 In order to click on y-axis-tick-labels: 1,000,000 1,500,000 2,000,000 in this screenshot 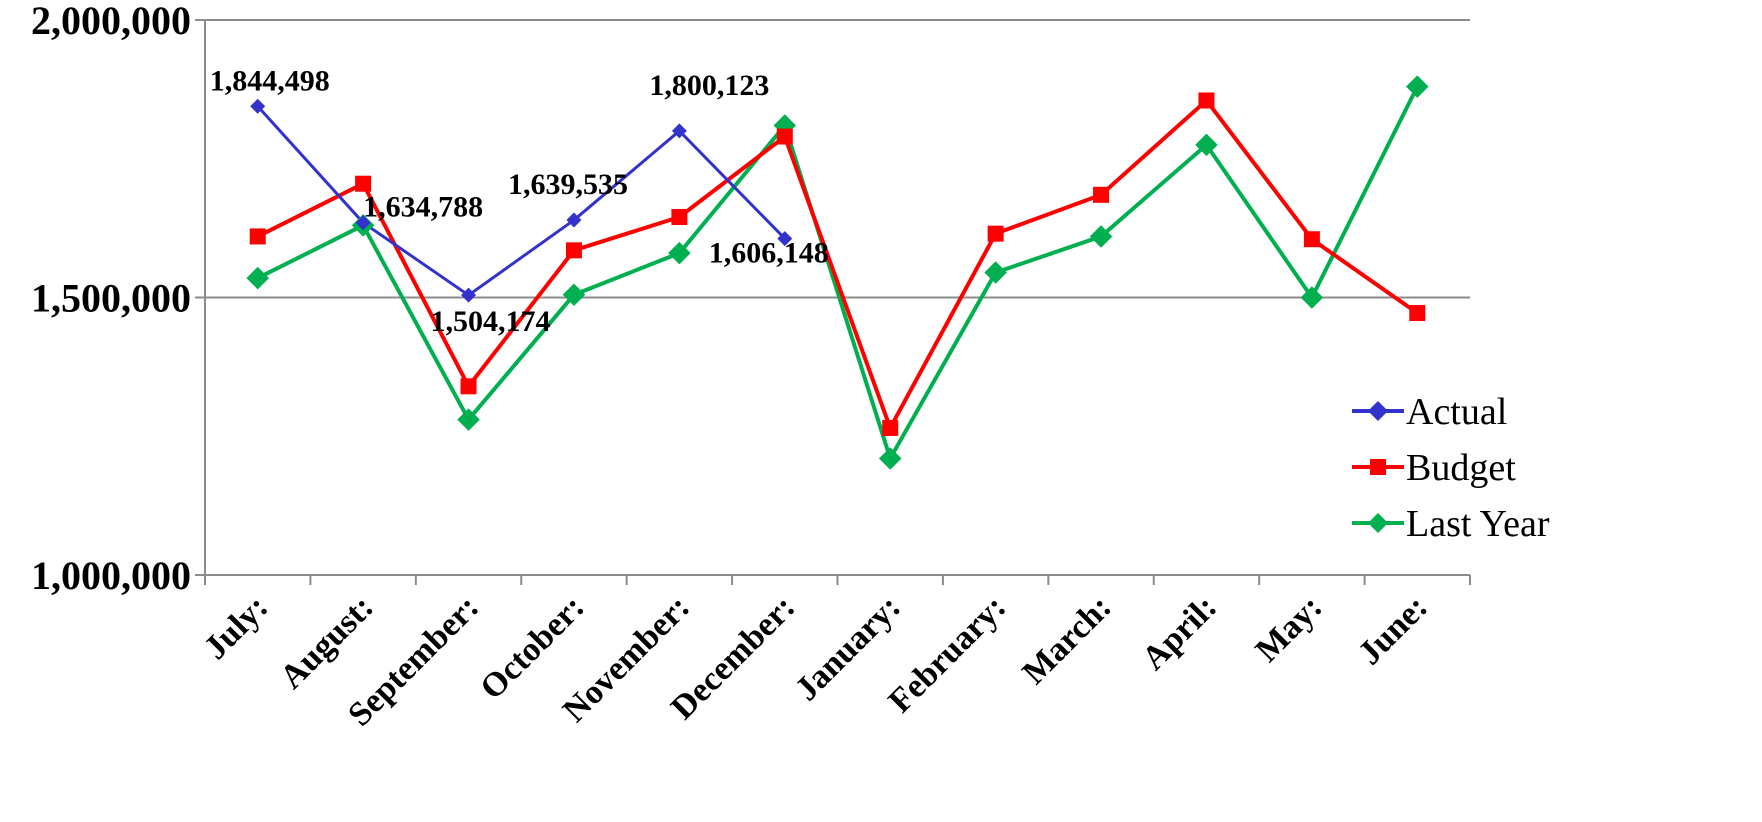, I will do `click(111, 299)`.